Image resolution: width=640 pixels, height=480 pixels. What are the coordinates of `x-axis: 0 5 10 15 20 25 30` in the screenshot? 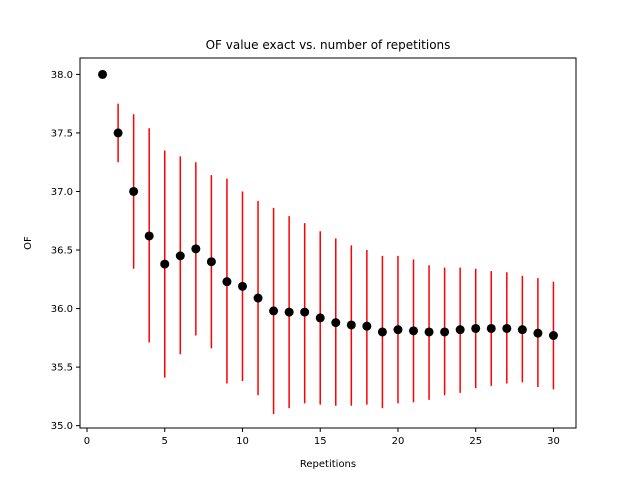 It's located at (322, 437).